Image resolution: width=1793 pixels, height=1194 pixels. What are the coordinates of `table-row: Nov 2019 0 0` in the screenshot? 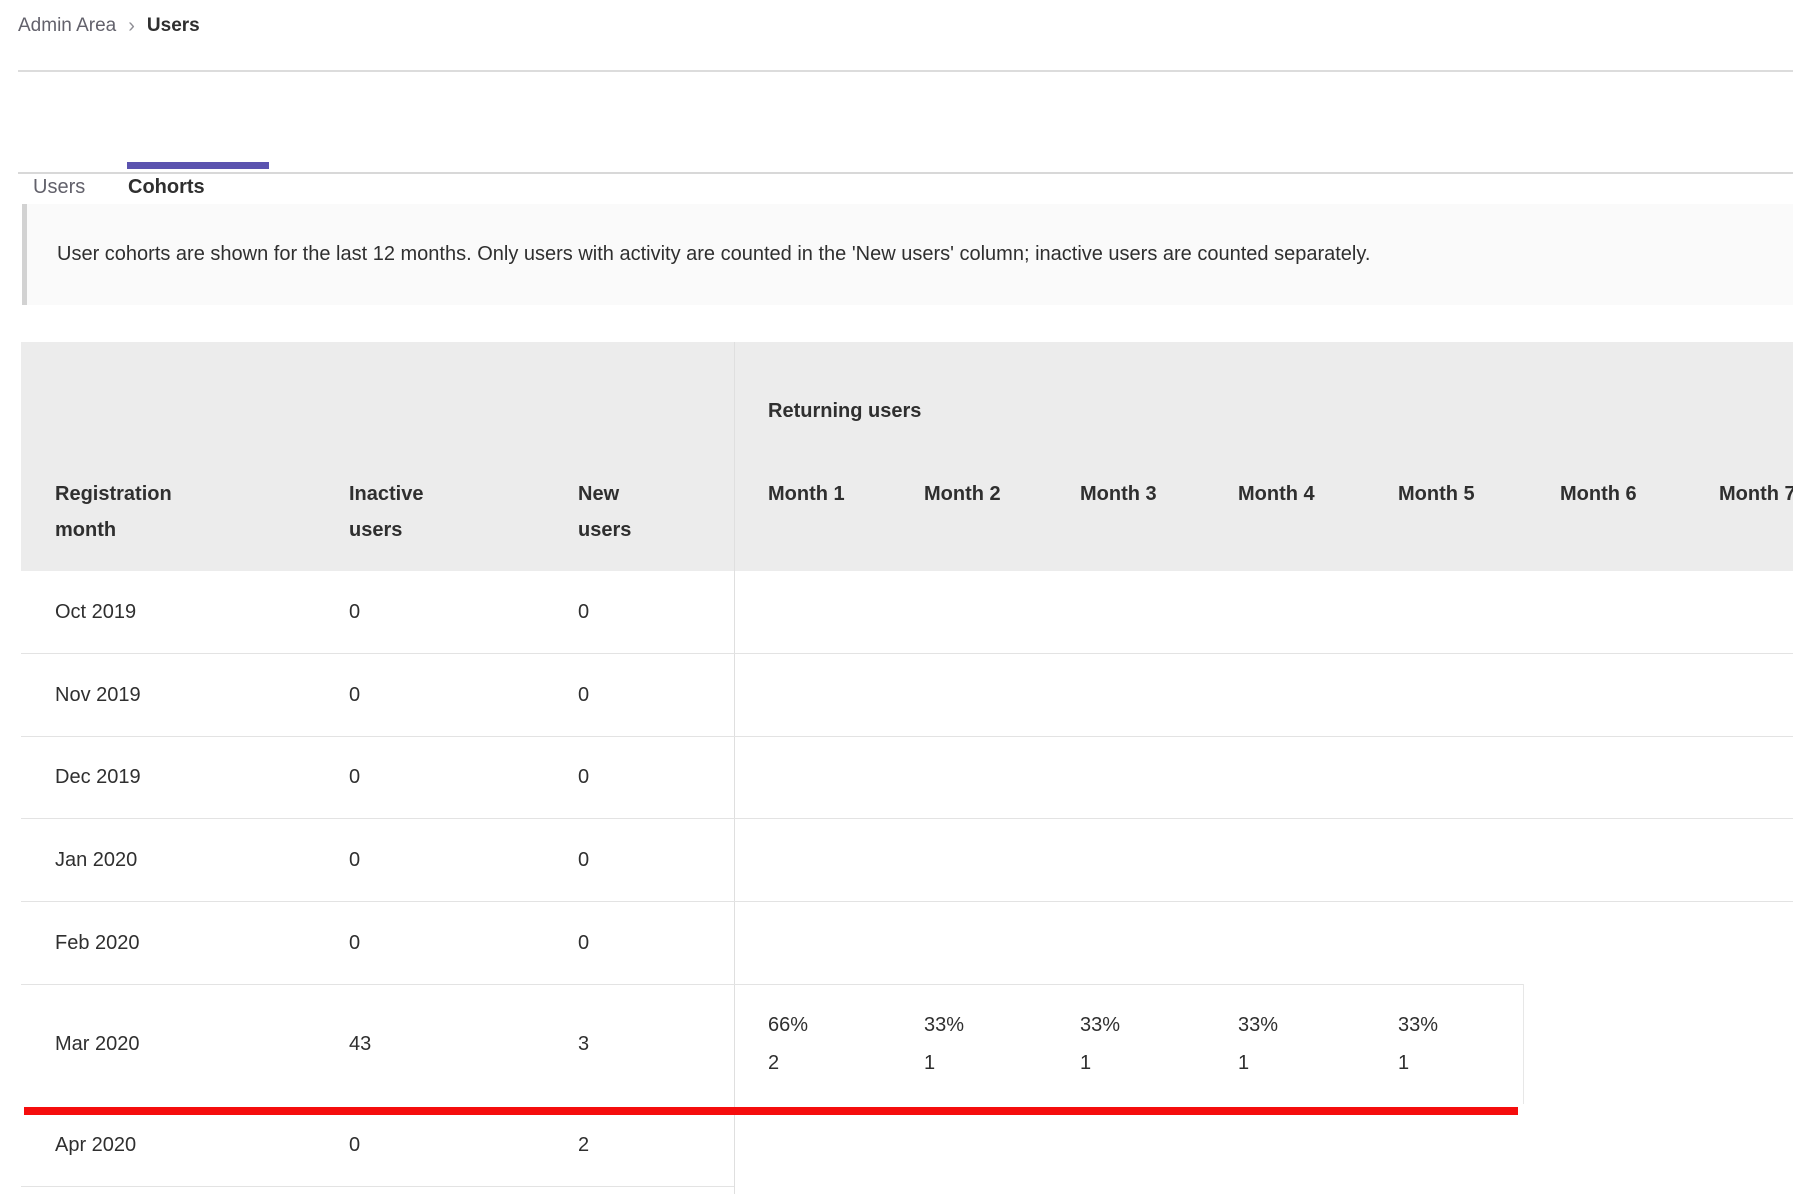 It's located at (907, 694).